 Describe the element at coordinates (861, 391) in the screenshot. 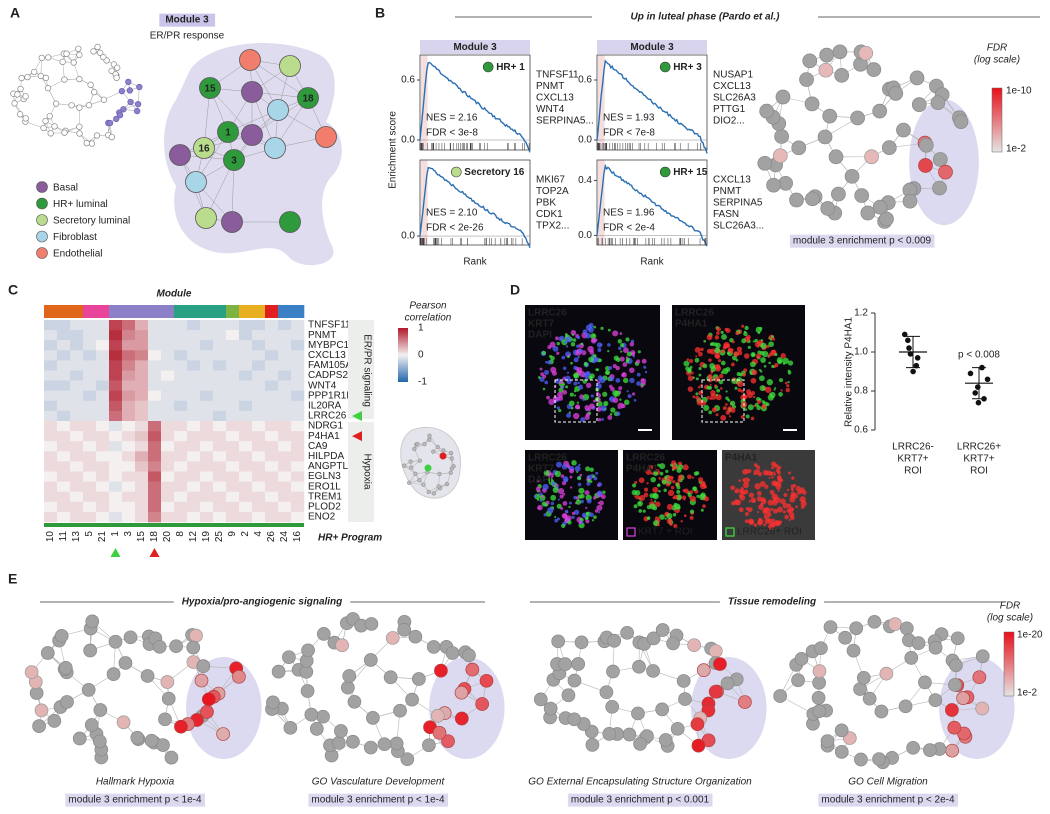

I see `y-tick-label: 0.8` at that location.